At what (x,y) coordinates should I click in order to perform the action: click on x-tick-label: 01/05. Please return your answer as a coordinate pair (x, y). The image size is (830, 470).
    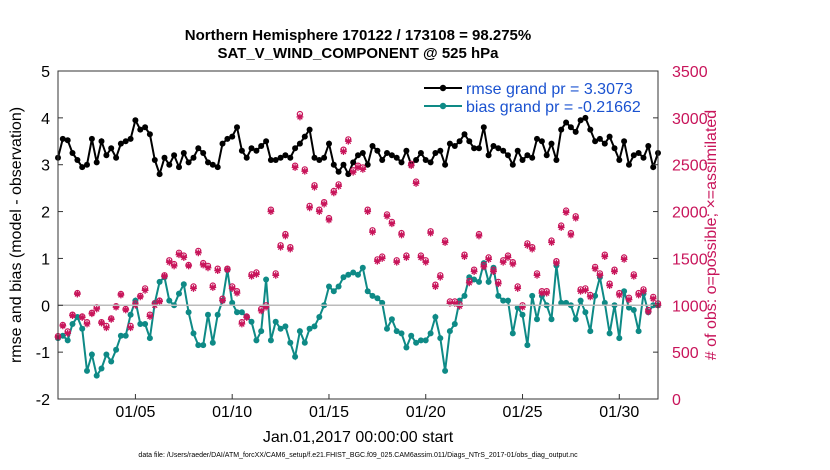
    Looking at the image, I should click on (135, 412).